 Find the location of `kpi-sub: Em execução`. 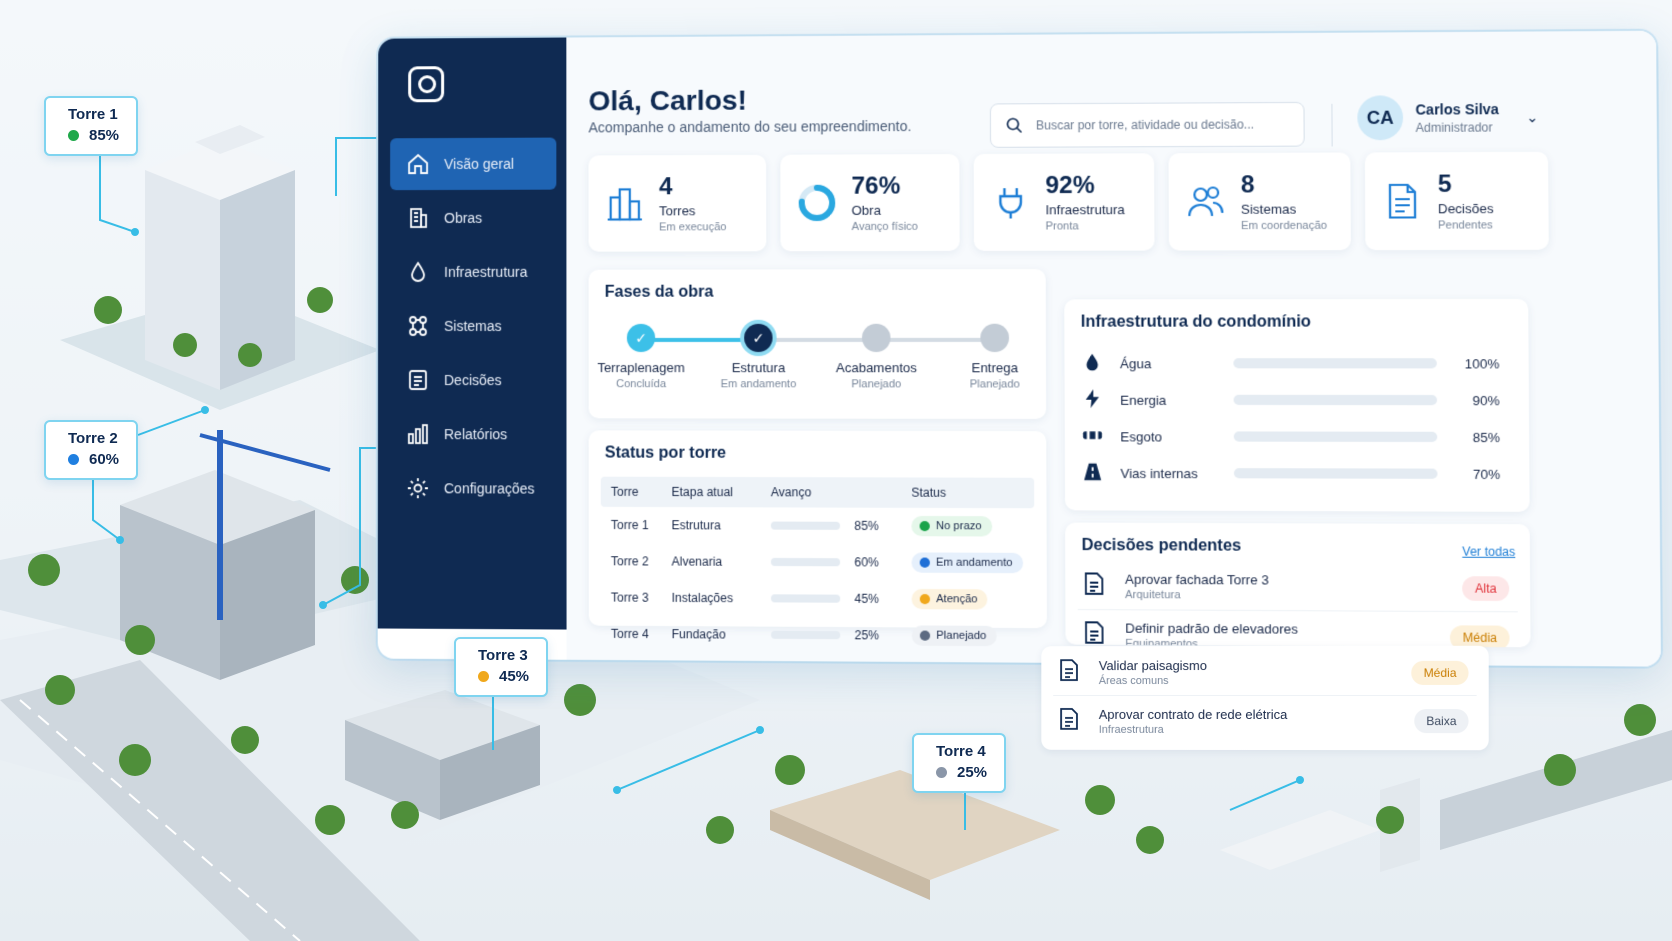

kpi-sub: Em execução is located at coordinates (692, 227).